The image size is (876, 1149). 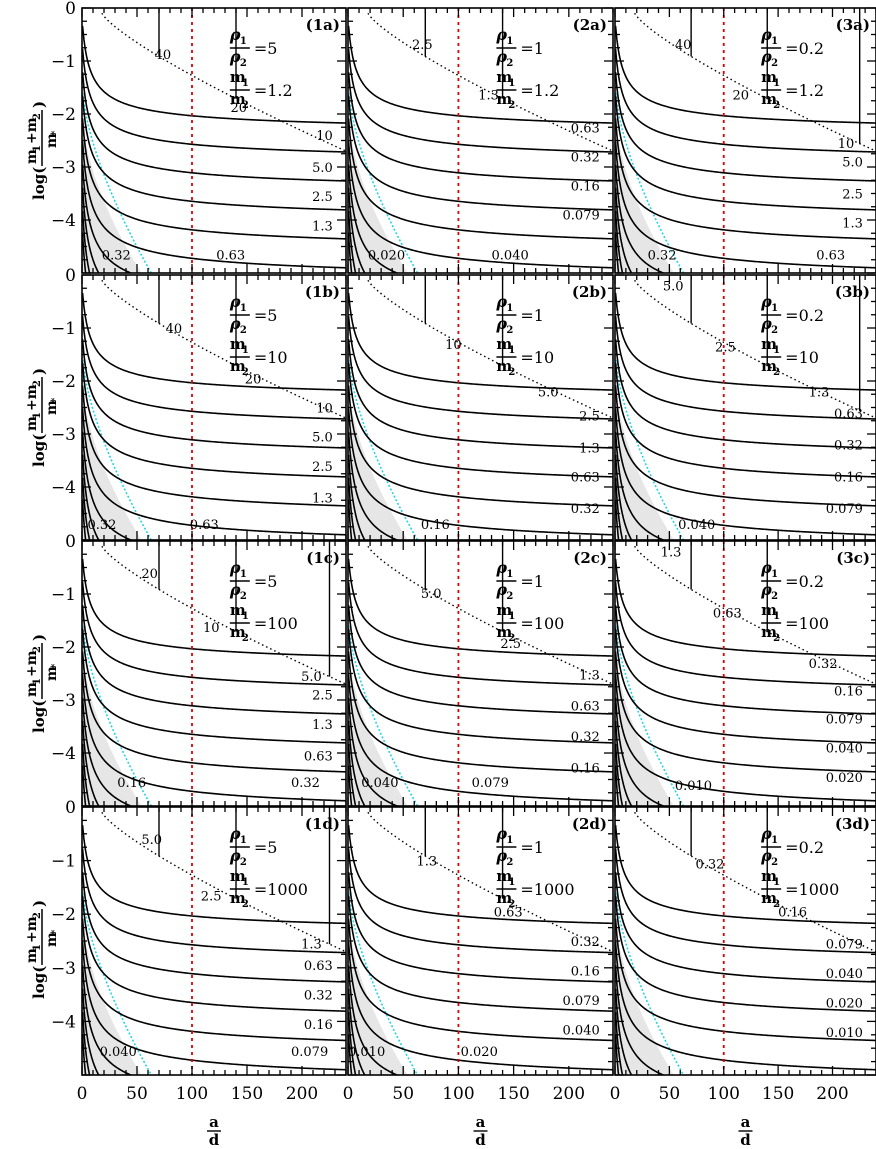 What do you see at coordinates (266, 581) in the screenshot?
I see `rho-ratio-value: =5` at bounding box center [266, 581].